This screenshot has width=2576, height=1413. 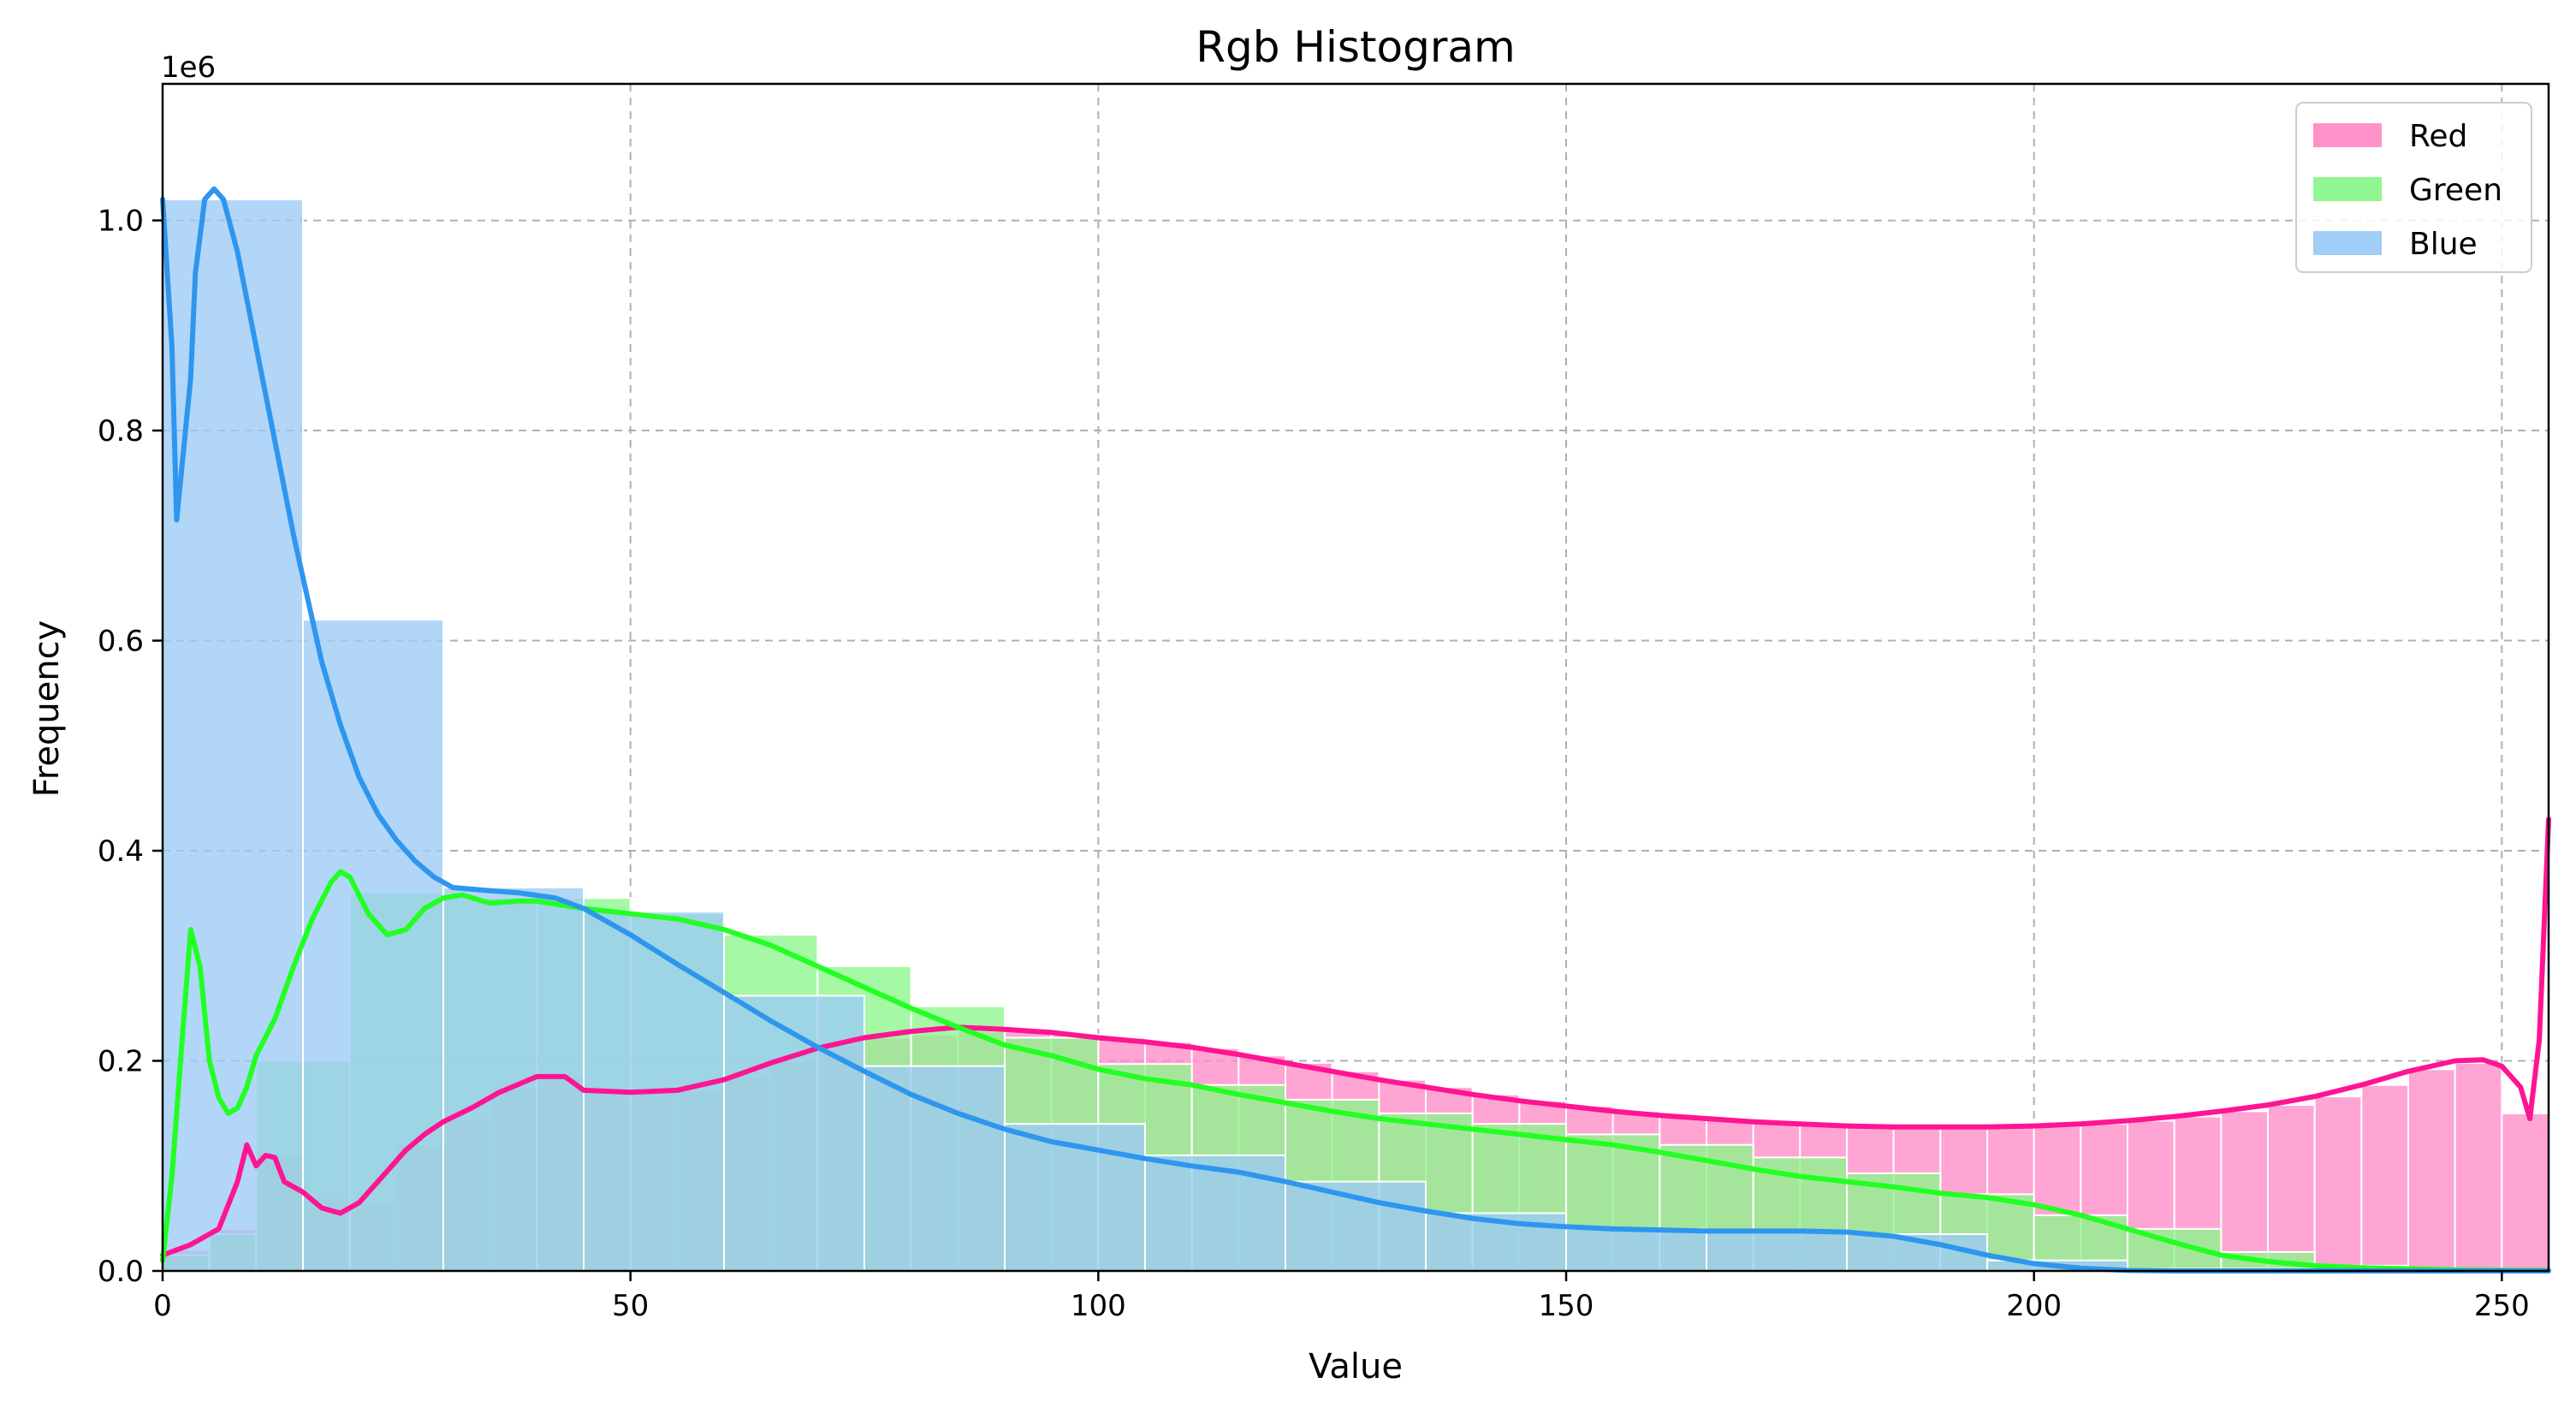 What do you see at coordinates (2347, 243) in the screenshot?
I see `legend-swatch-blue` at bounding box center [2347, 243].